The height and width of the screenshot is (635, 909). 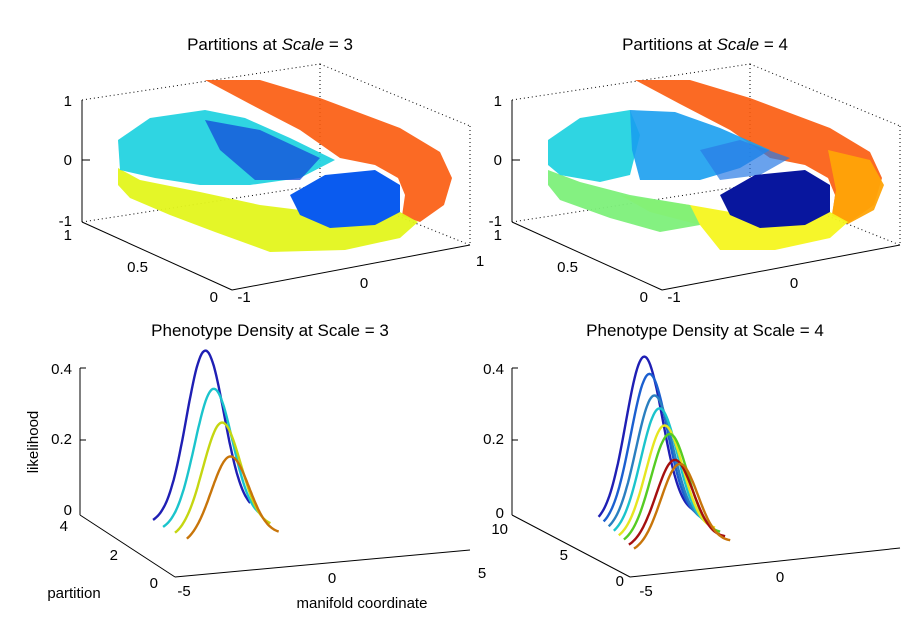 I want to click on y-ticks: 4 2 0, so click(x=109, y=555).